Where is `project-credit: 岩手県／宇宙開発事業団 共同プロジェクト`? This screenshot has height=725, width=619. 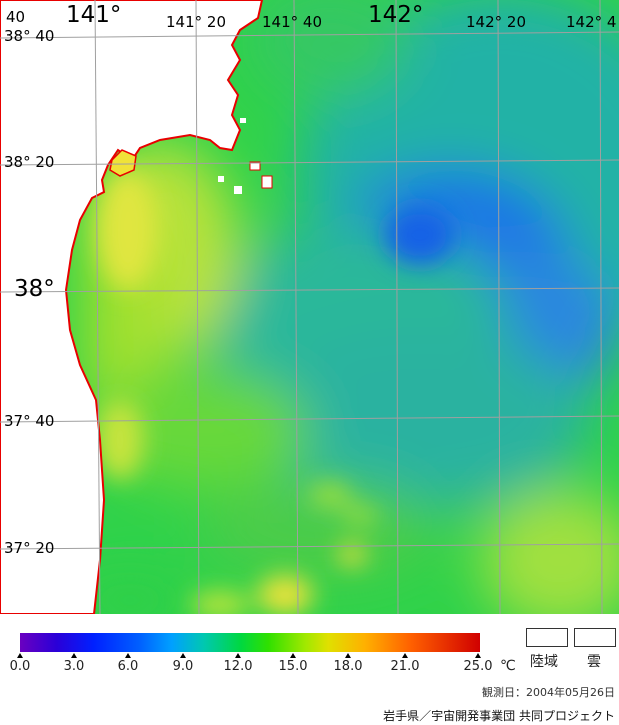
project-credit: 岩手県／宇宙開発事業団 共同プロジェクト is located at coordinates (499, 716).